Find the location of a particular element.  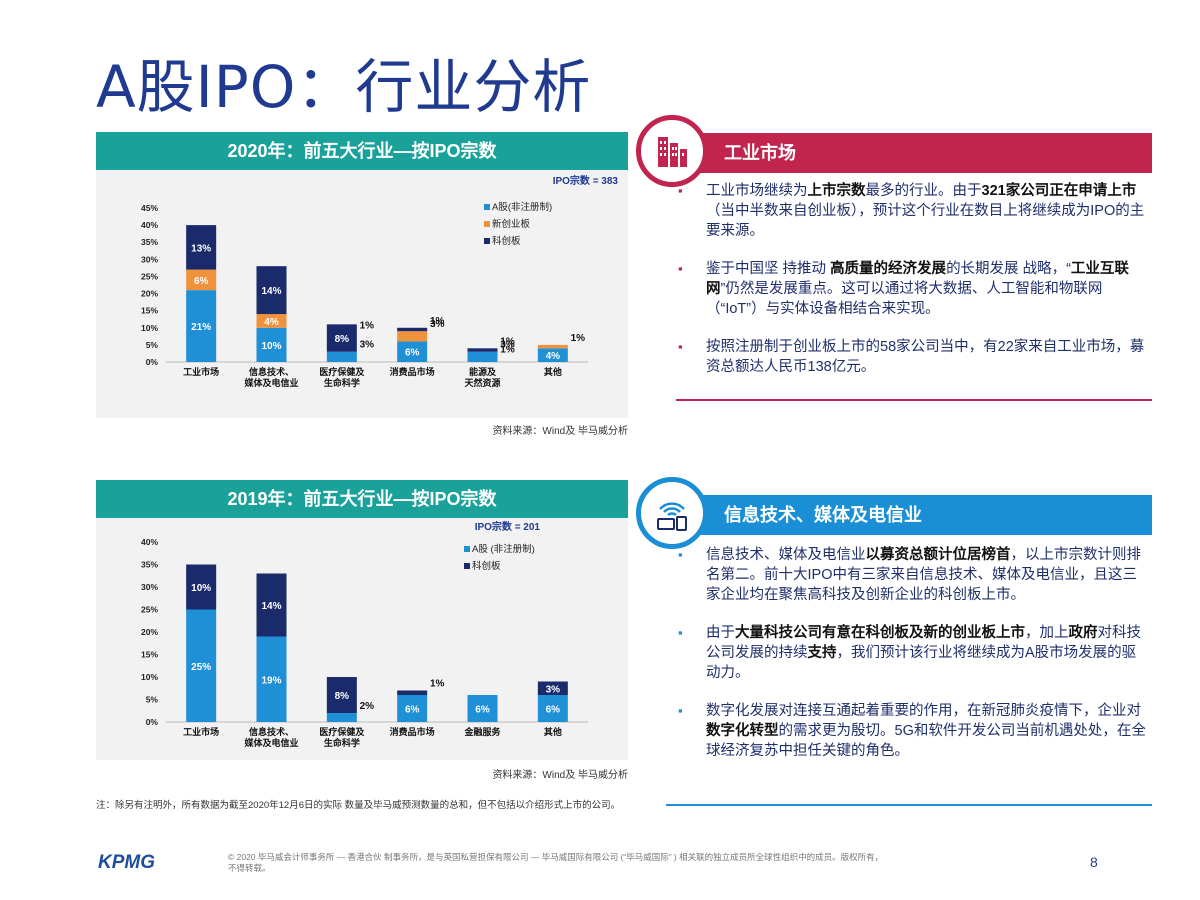

y-tick-label: 40% is located at coordinates (149, 542).